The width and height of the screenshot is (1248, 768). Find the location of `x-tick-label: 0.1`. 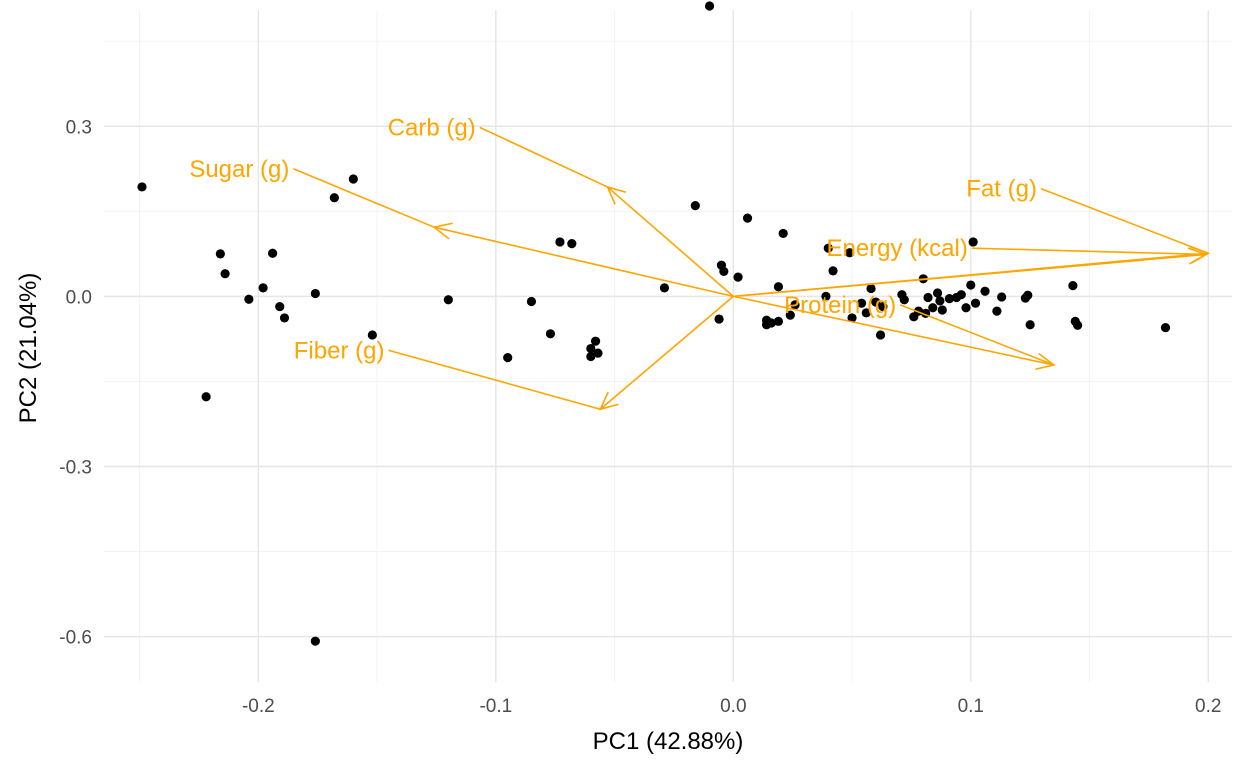

x-tick-label: 0.1 is located at coordinates (971, 706).